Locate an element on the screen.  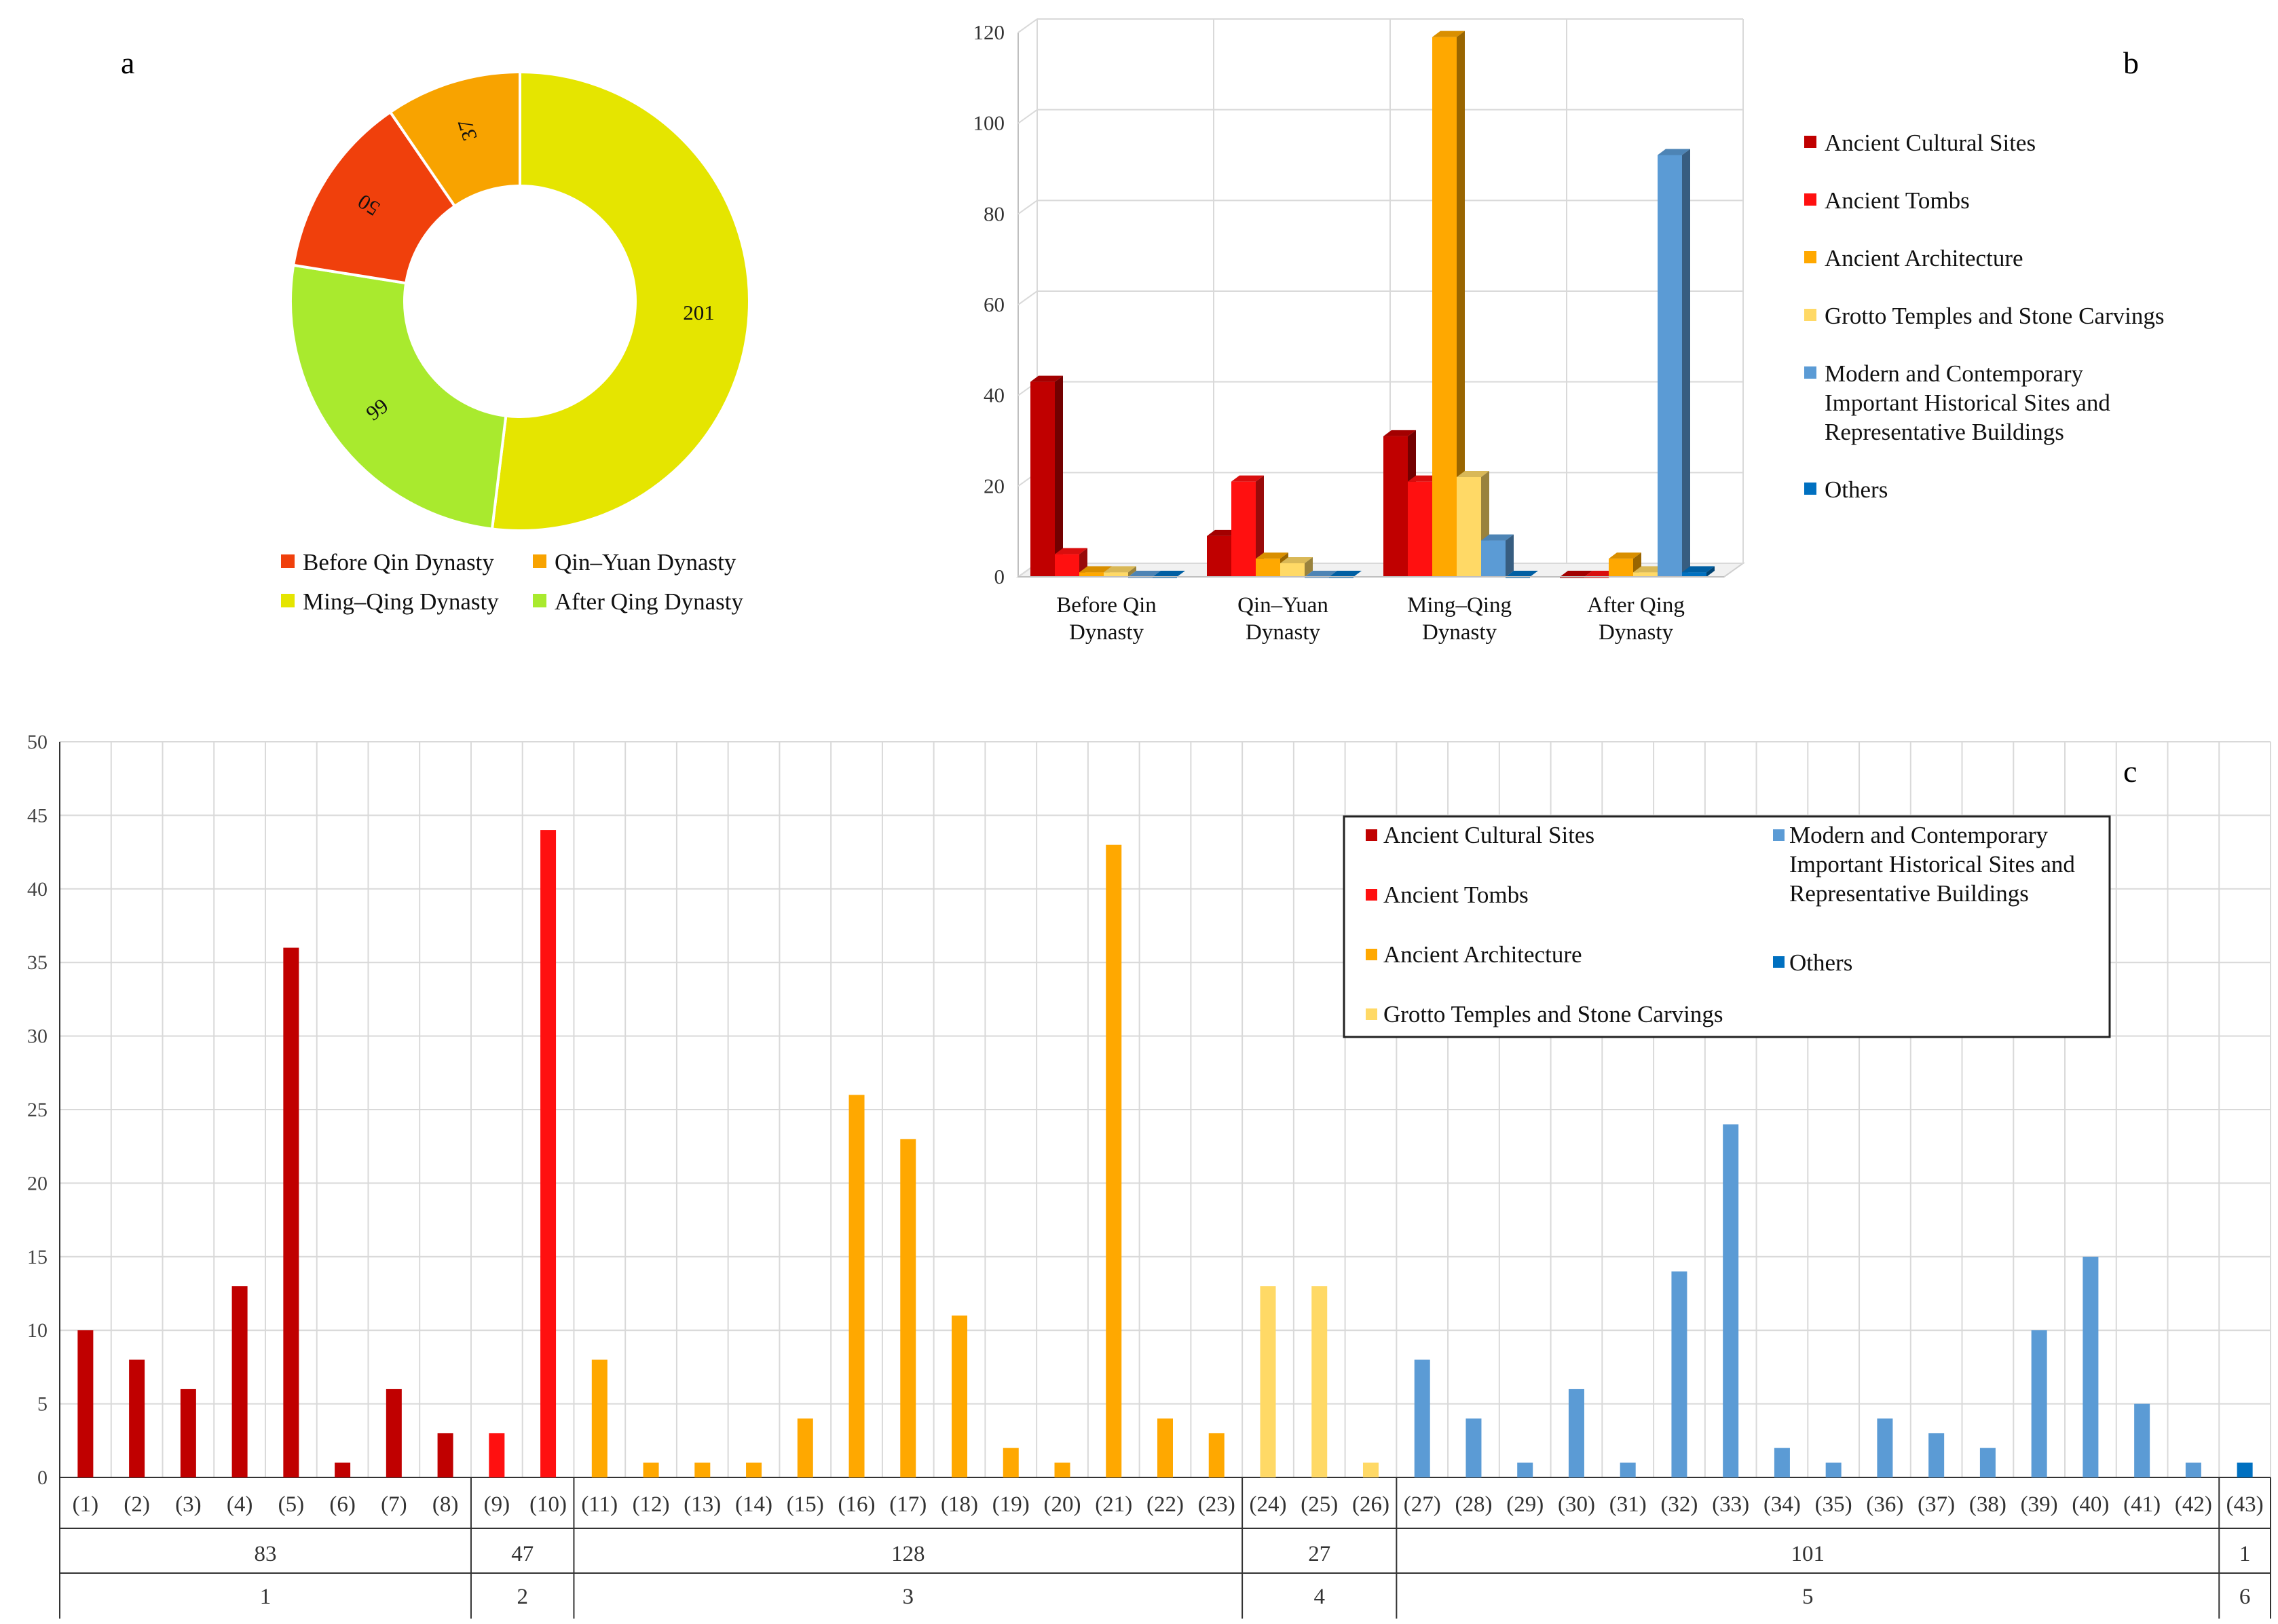
x-category-label: (19) is located at coordinates (1011, 1505).